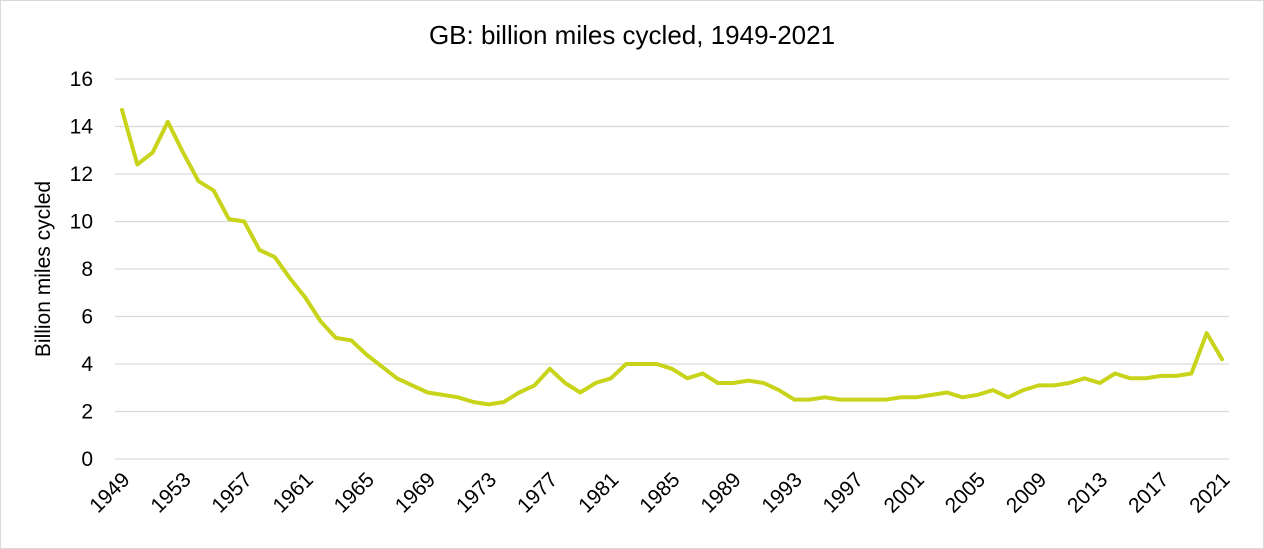 This screenshot has width=1264, height=549. I want to click on x-tick-label: 2005, so click(965, 492).